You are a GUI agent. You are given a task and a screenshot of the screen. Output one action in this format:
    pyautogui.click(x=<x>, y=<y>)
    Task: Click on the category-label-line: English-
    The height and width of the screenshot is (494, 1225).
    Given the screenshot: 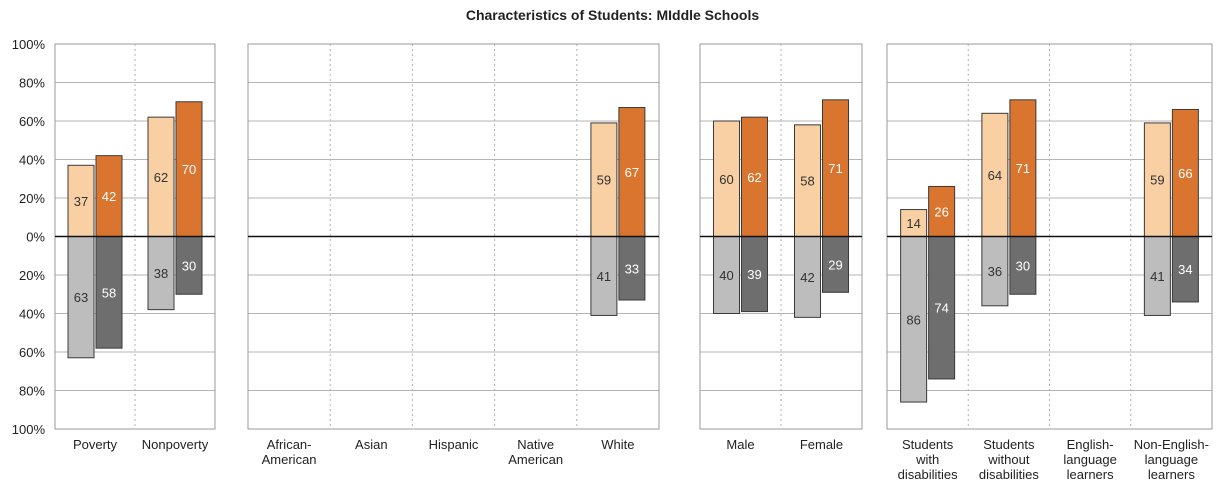 What is the action you would take?
    pyautogui.click(x=1090, y=444)
    